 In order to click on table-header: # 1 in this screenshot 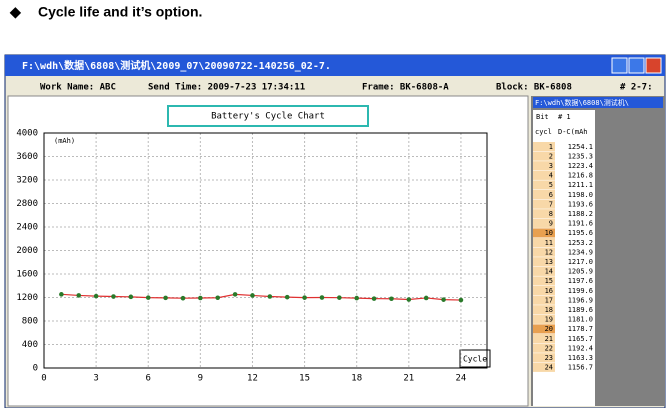, I will do `click(564, 117)`.